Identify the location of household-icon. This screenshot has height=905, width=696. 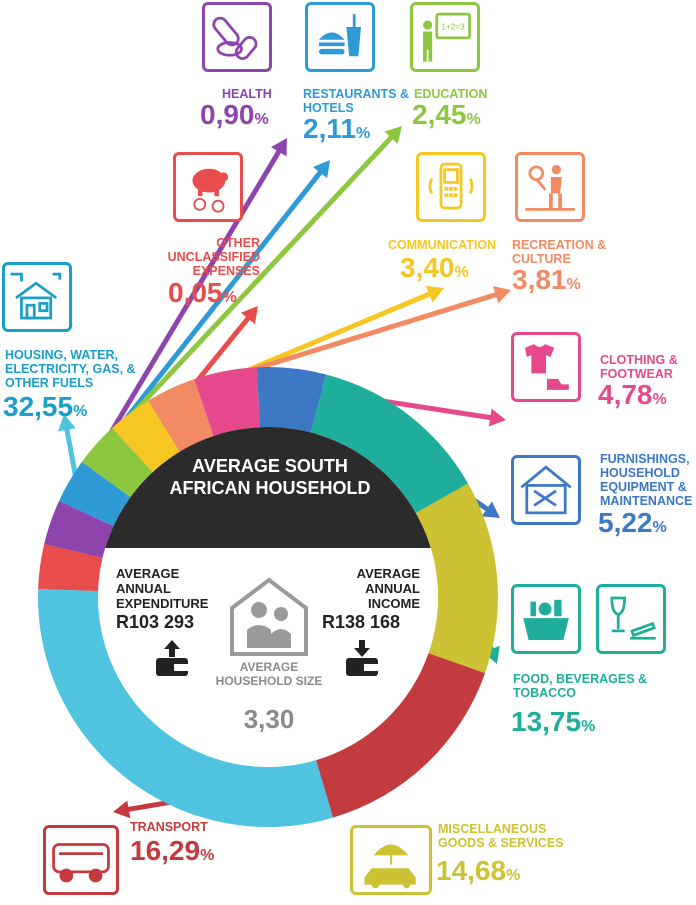
(269, 616).